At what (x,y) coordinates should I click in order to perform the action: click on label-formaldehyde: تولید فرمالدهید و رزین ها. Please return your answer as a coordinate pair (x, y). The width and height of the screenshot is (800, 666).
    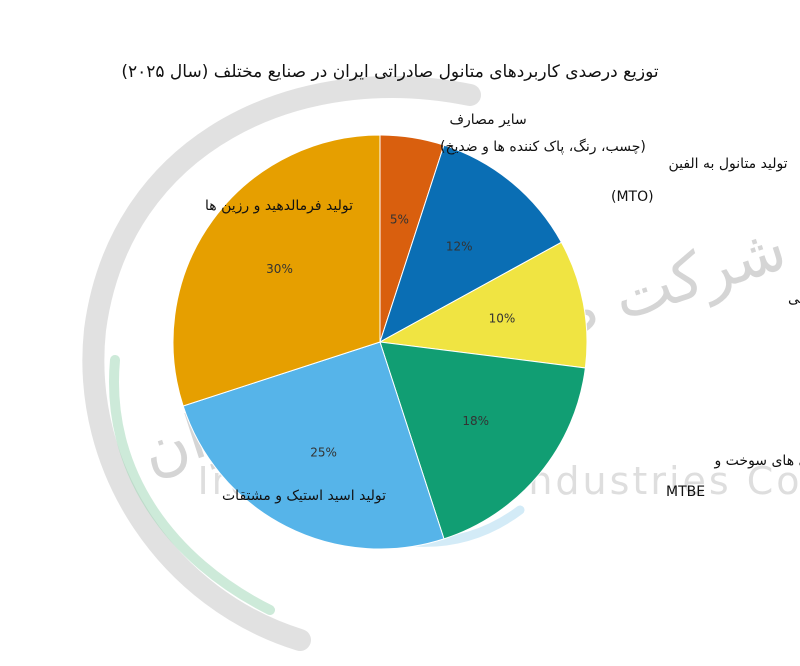
    Looking at the image, I should click on (279, 206).